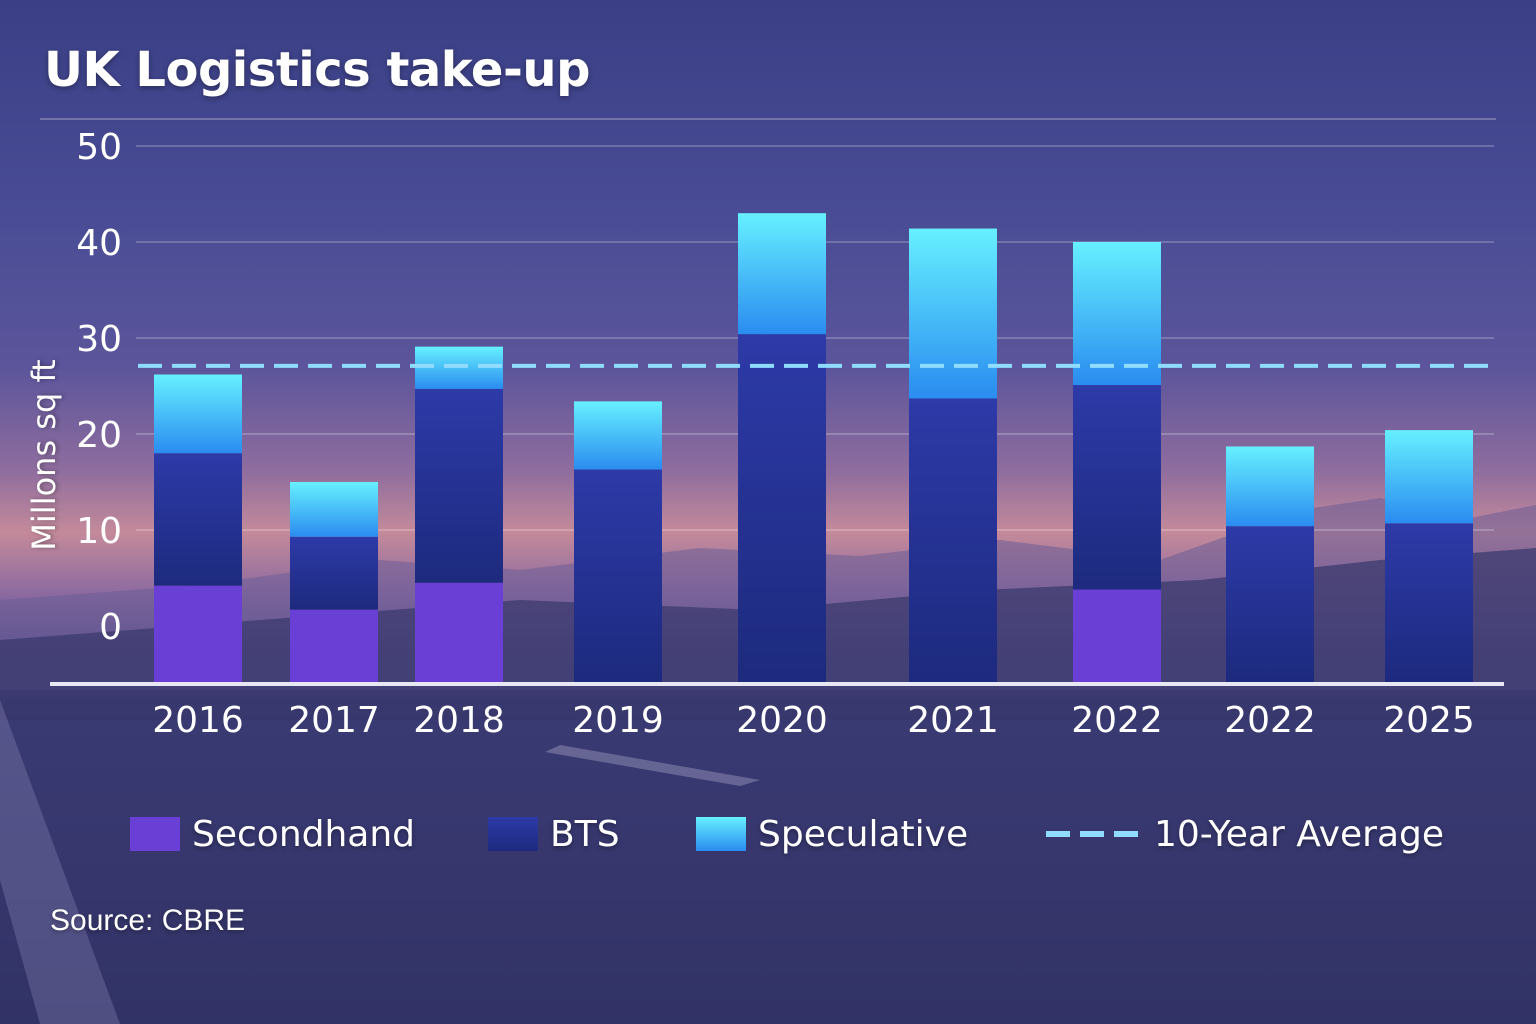 The height and width of the screenshot is (1024, 1536). Describe the element at coordinates (304, 834) in the screenshot. I see `legend-label-secondhand: Secondhand` at that location.